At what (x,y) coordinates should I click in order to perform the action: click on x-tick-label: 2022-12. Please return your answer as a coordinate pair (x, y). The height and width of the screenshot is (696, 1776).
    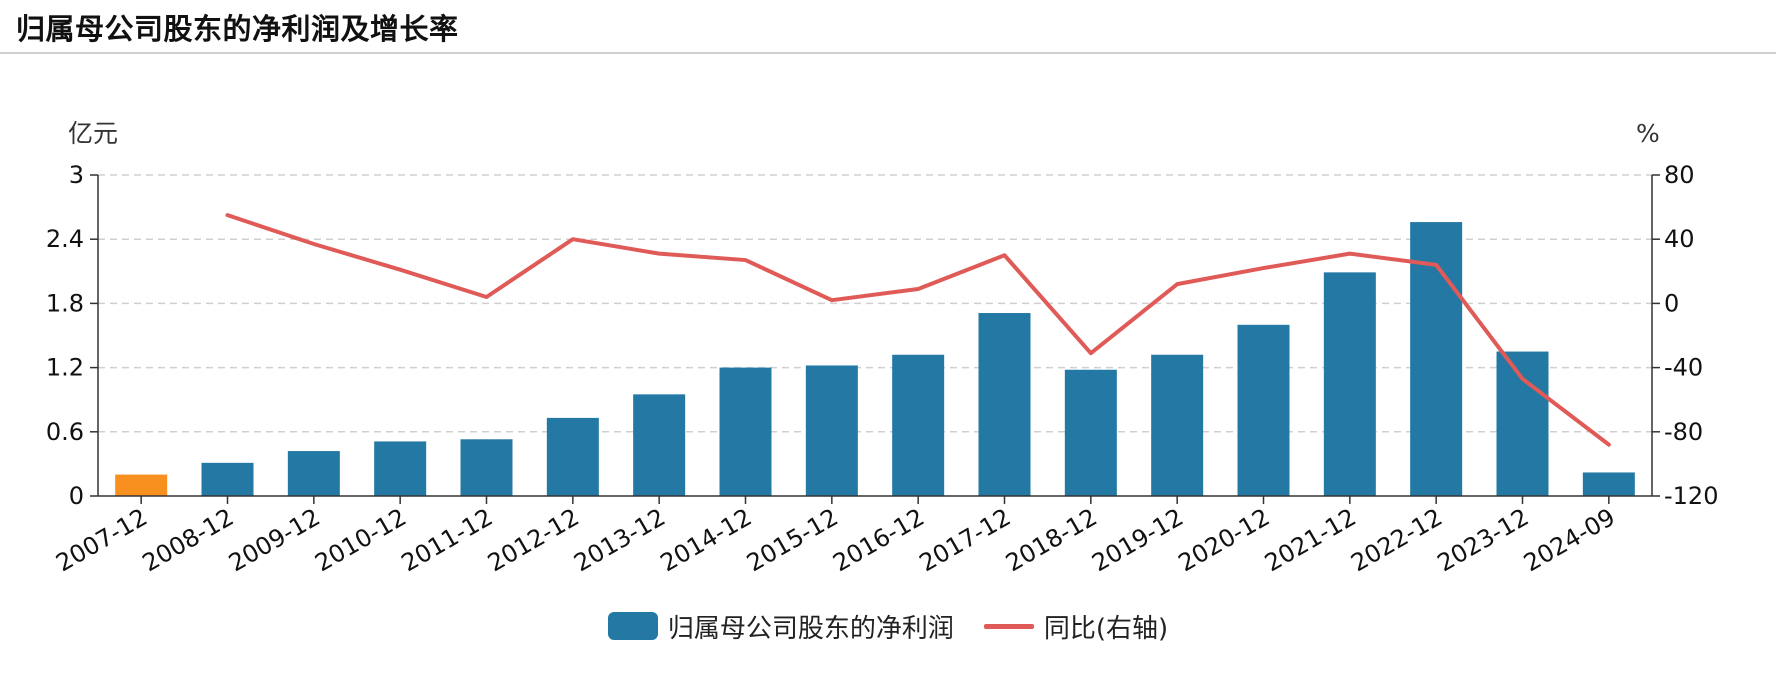
    Looking at the image, I should click on (1396, 540).